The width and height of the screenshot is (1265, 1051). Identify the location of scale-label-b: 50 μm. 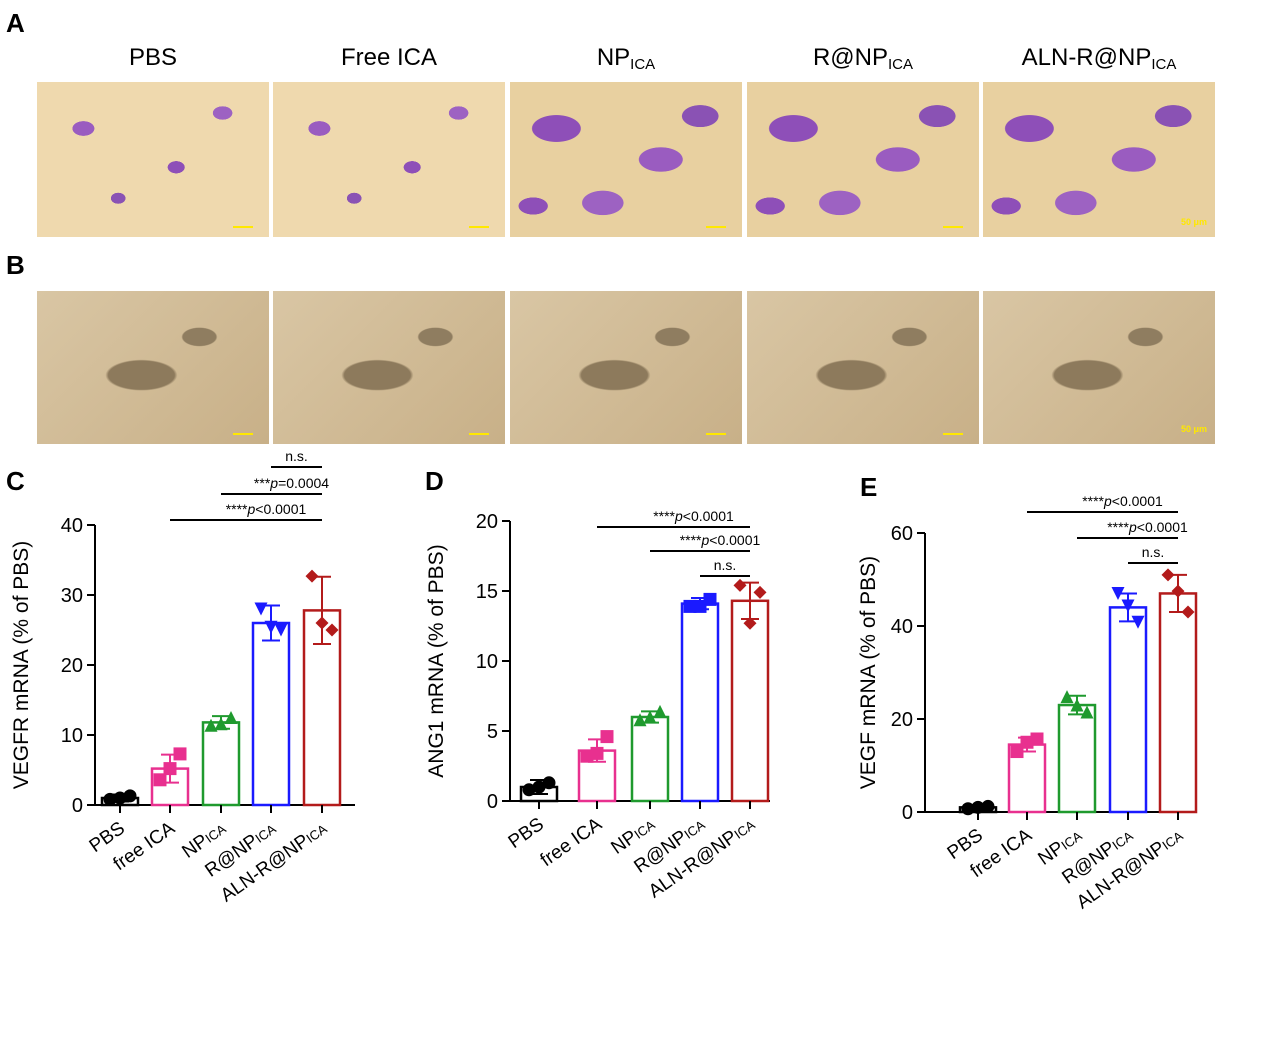
(1193, 429).